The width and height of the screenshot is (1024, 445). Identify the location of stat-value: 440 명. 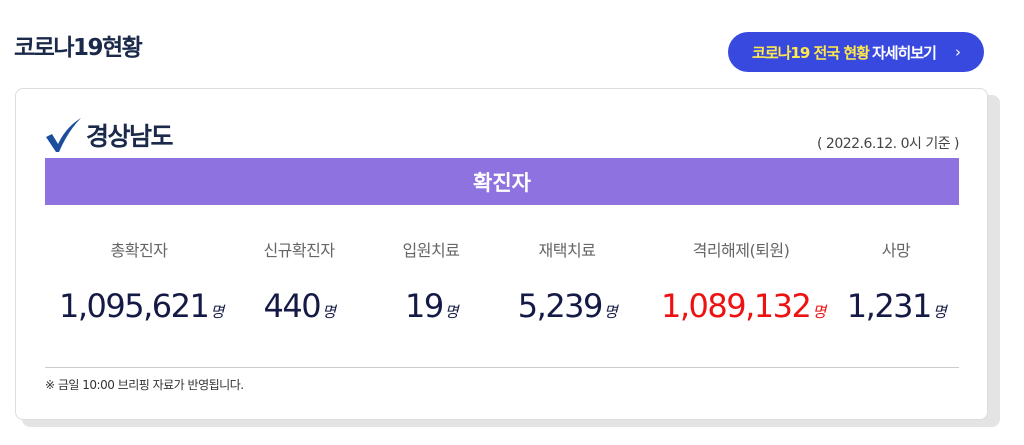
(299, 306).